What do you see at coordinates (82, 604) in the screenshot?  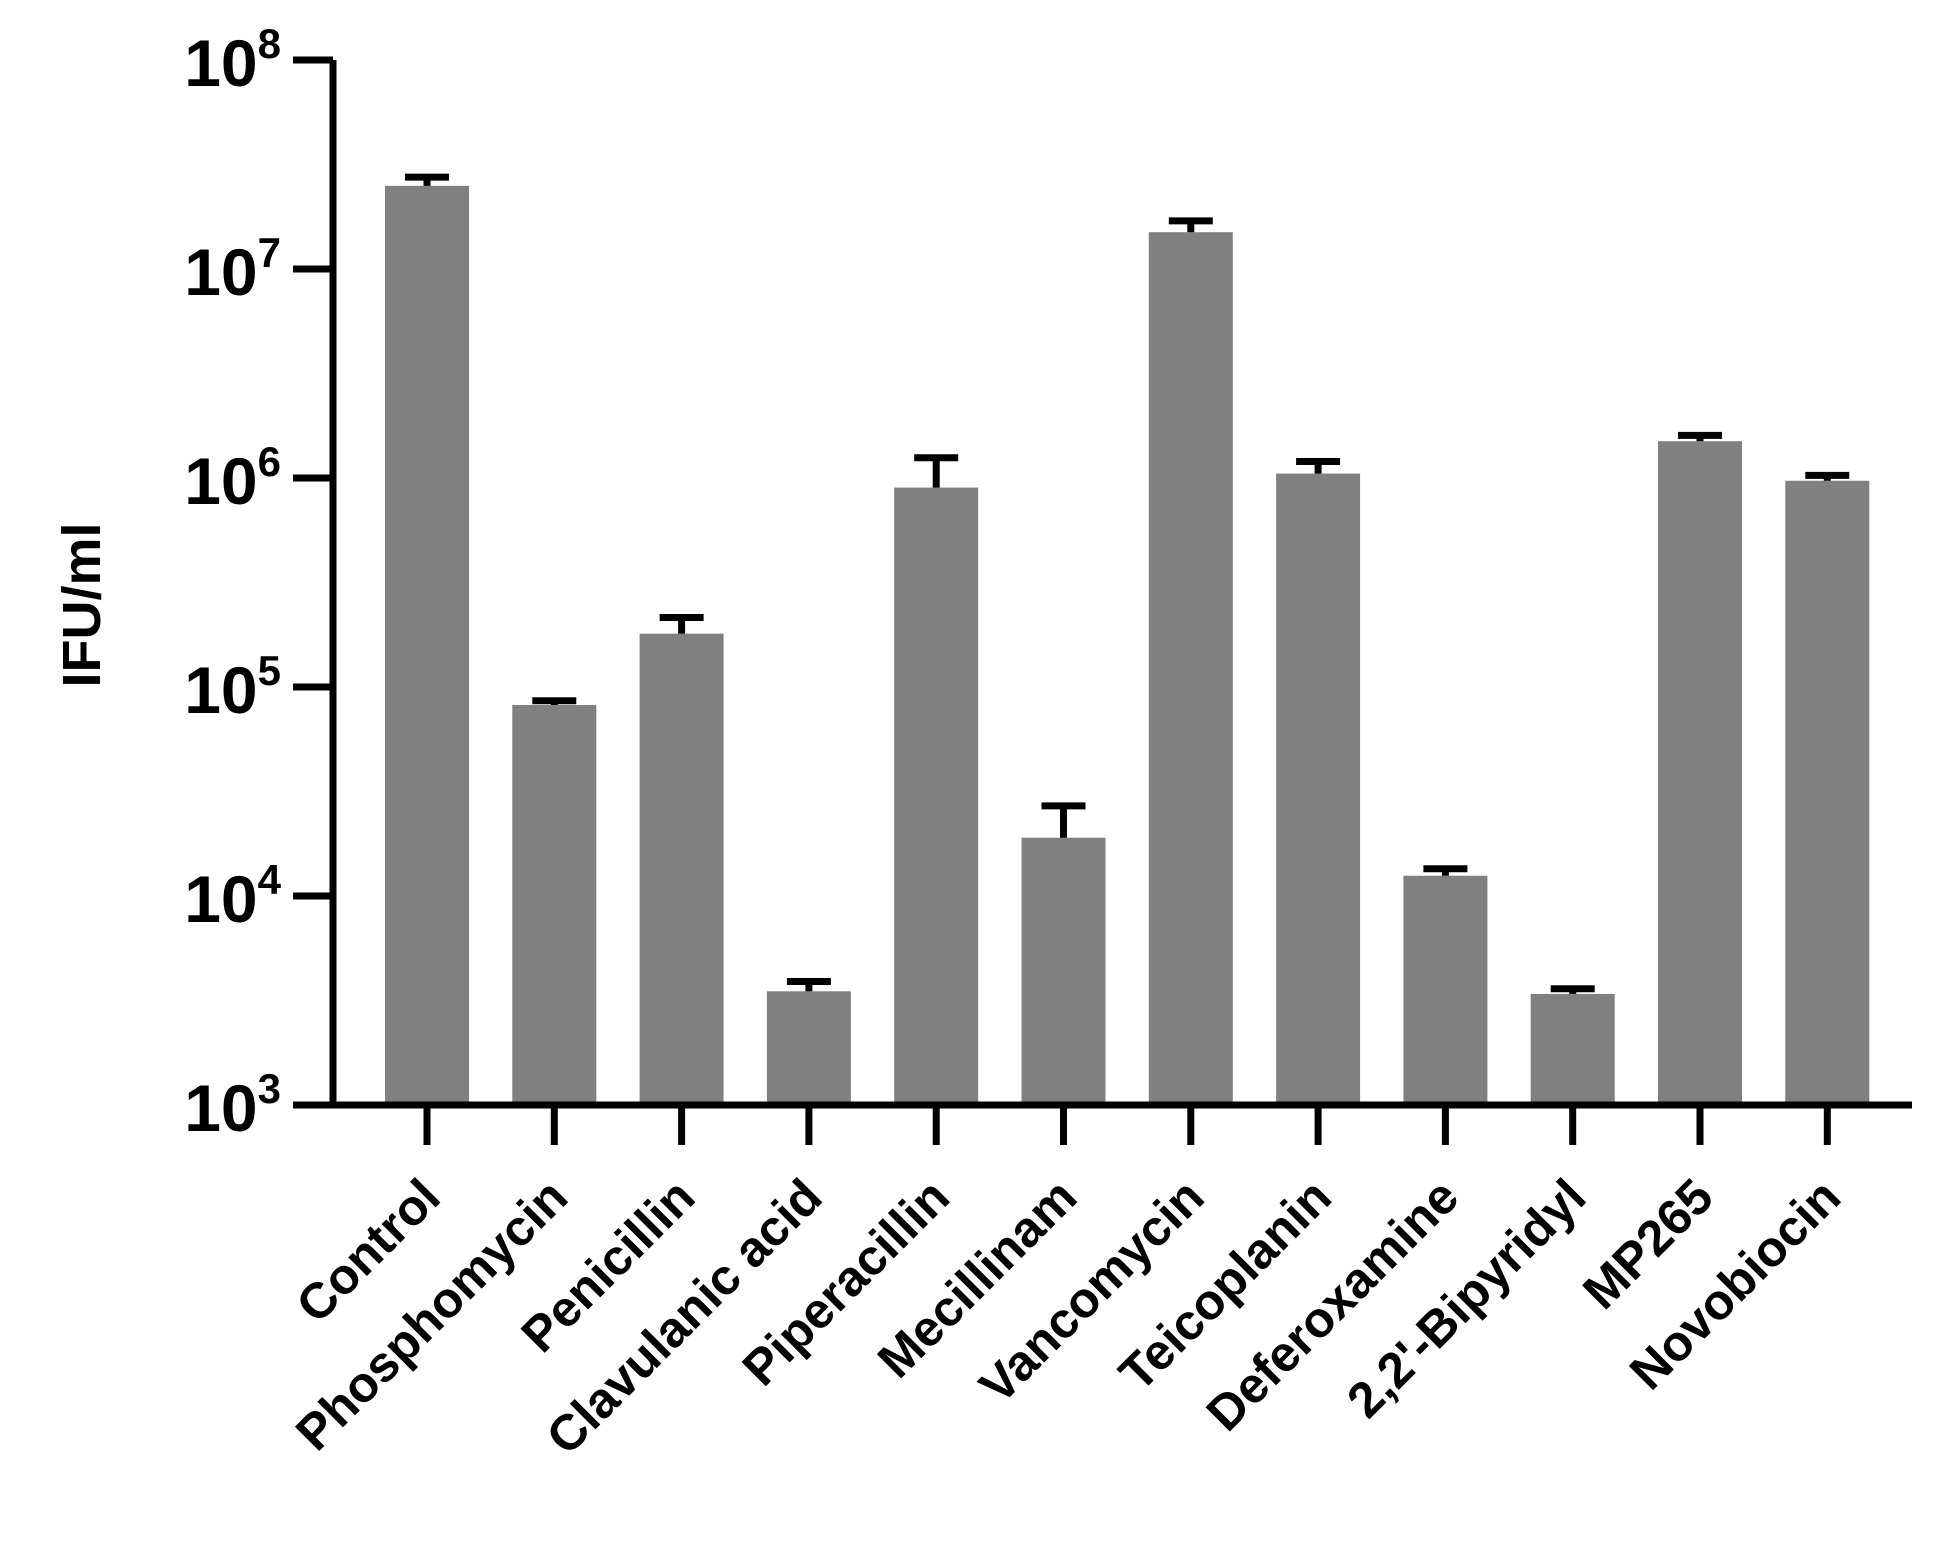 I see `y-axis-label: IFU/ml` at bounding box center [82, 604].